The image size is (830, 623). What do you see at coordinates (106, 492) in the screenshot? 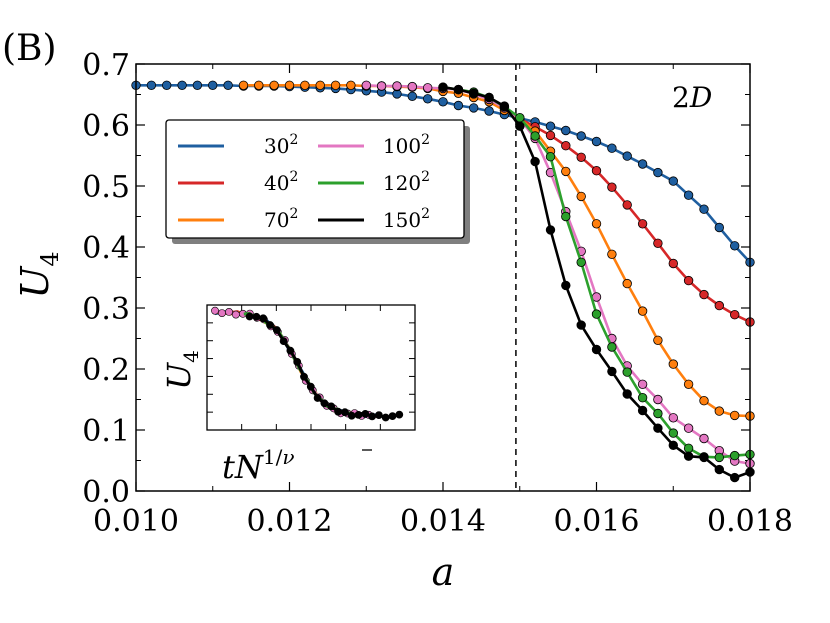
I see `y-tick-label: 0.0` at bounding box center [106, 492].